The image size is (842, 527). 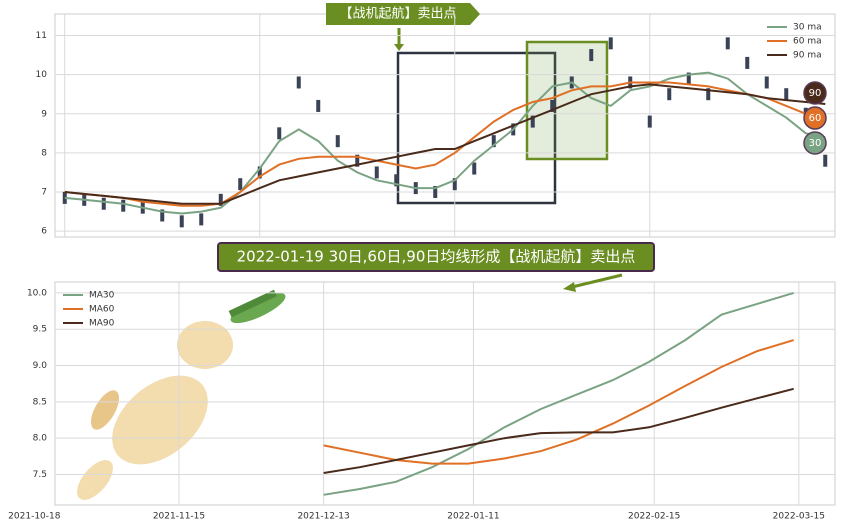 What do you see at coordinates (807, 42) in the screenshot?
I see `legend-label: 60 ma` at bounding box center [807, 42].